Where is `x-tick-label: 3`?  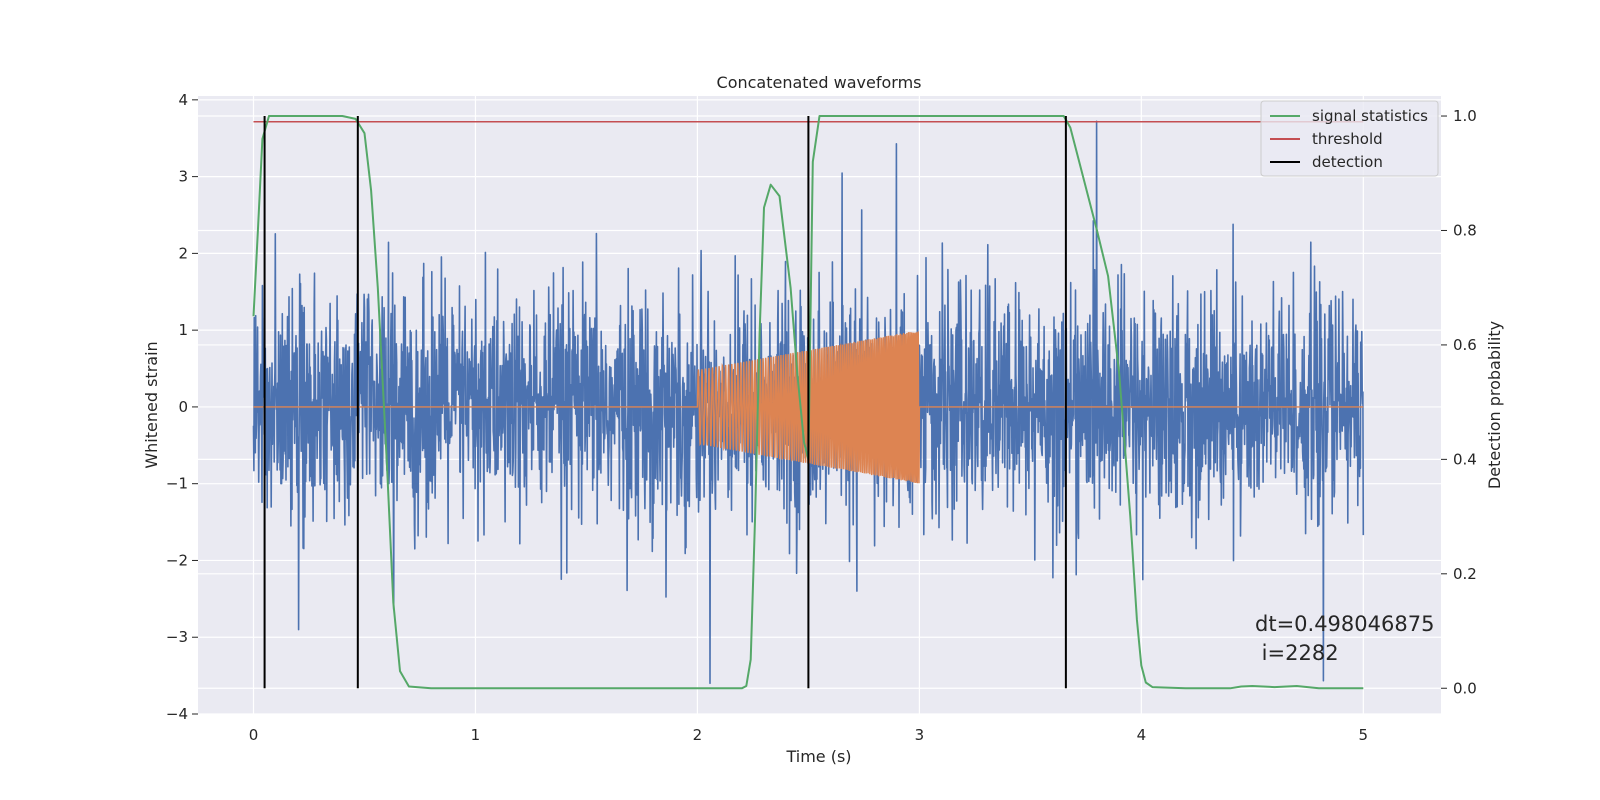
x-tick-label: 3 is located at coordinates (920, 735).